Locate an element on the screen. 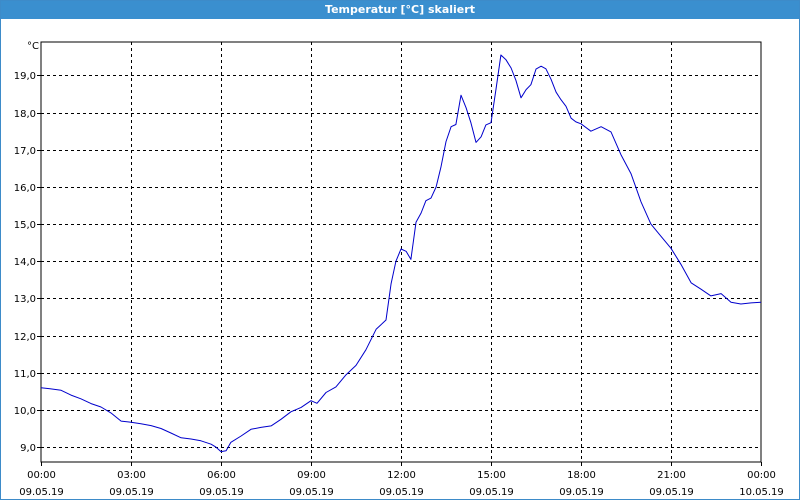 The width and height of the screenshot is (800, 500). y-tick-label: 19,0 is located at coordinates (25, 76).